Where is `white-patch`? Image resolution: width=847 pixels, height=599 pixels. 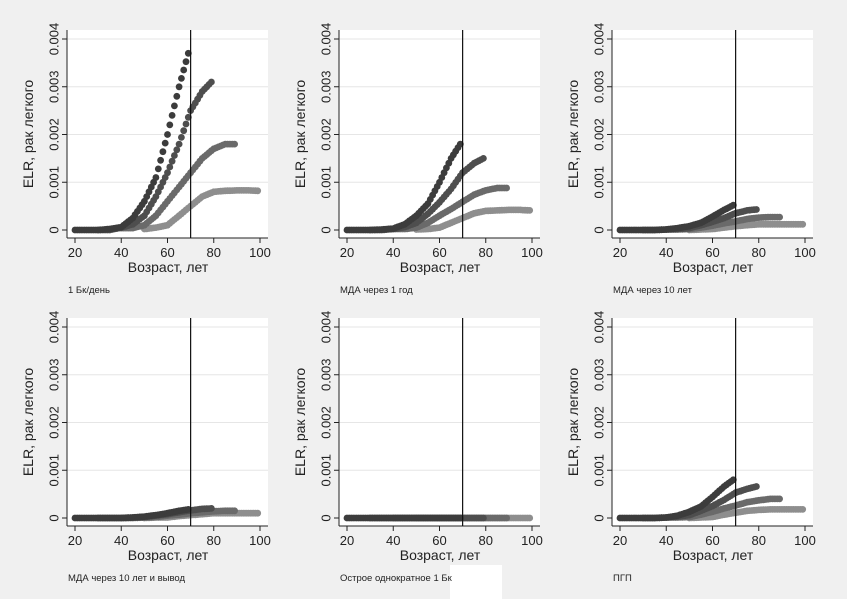 white-patch is located at coordinates (476, 582).